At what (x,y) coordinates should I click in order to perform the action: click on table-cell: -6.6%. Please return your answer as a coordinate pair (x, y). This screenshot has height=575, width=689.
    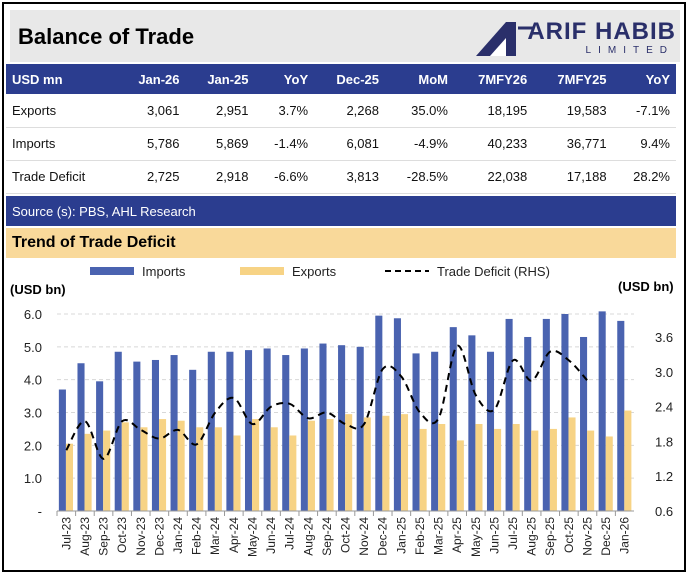
    Looking at the image, I should click on (284, 177).